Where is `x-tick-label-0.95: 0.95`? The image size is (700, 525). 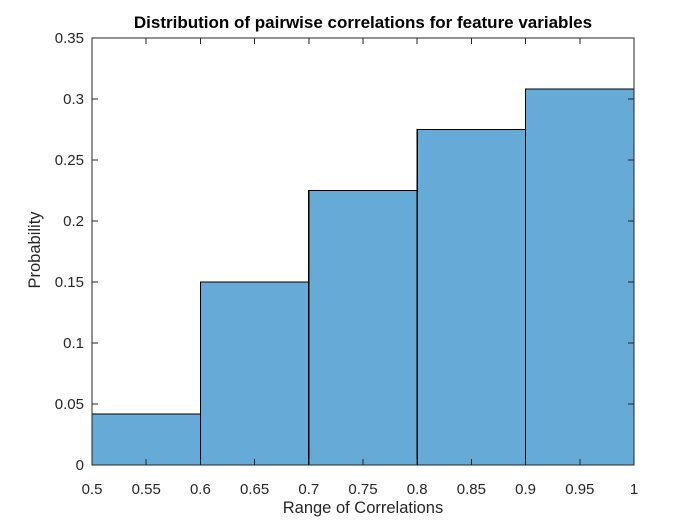
x-tick-label-0.95: 0.95 is located at coordinates (579, 489).